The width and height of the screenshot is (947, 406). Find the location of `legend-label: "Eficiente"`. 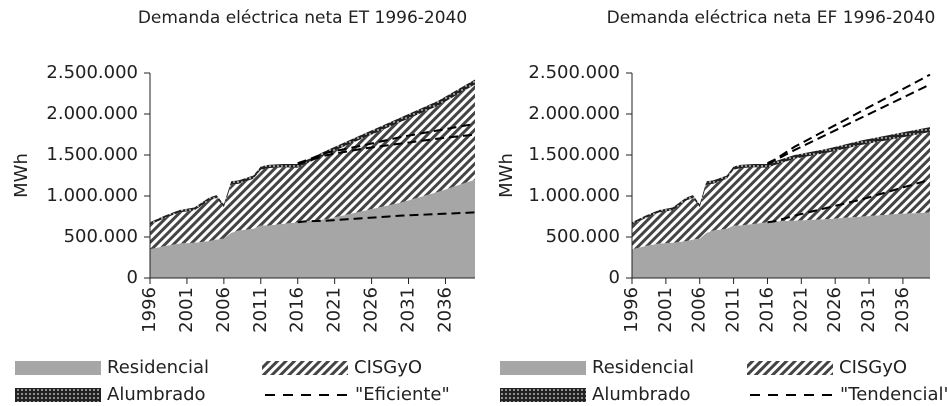

legend-label: "Eficiente" is located at coordinates (402, 394).